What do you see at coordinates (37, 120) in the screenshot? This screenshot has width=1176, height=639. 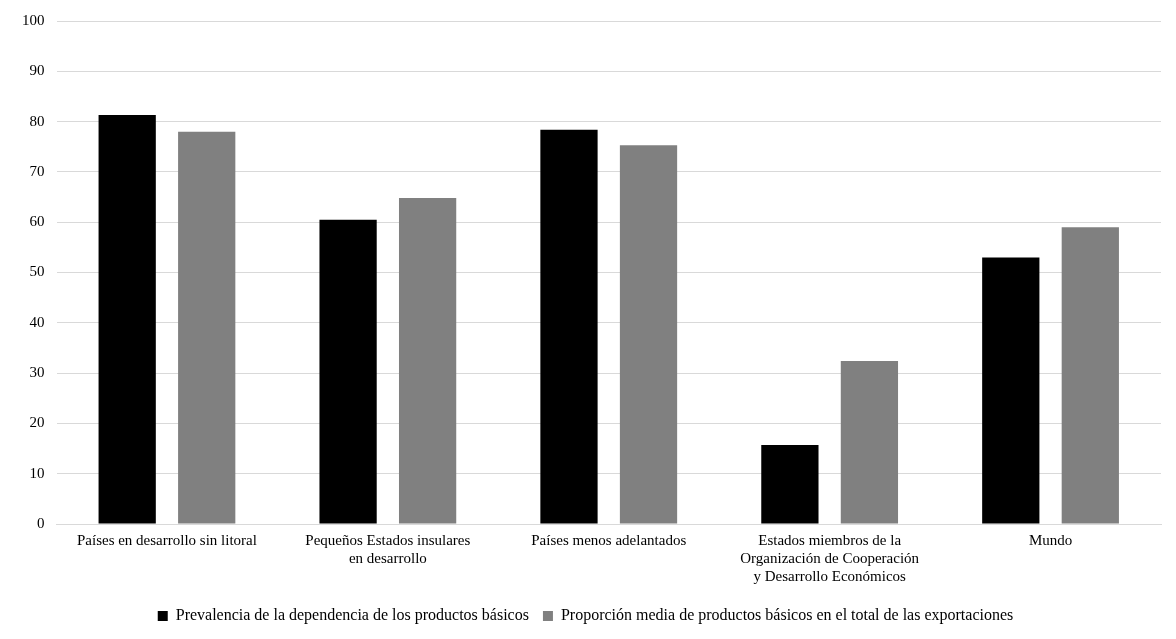 I see `y-tick-label: 80` at bounding box center [37, 120].